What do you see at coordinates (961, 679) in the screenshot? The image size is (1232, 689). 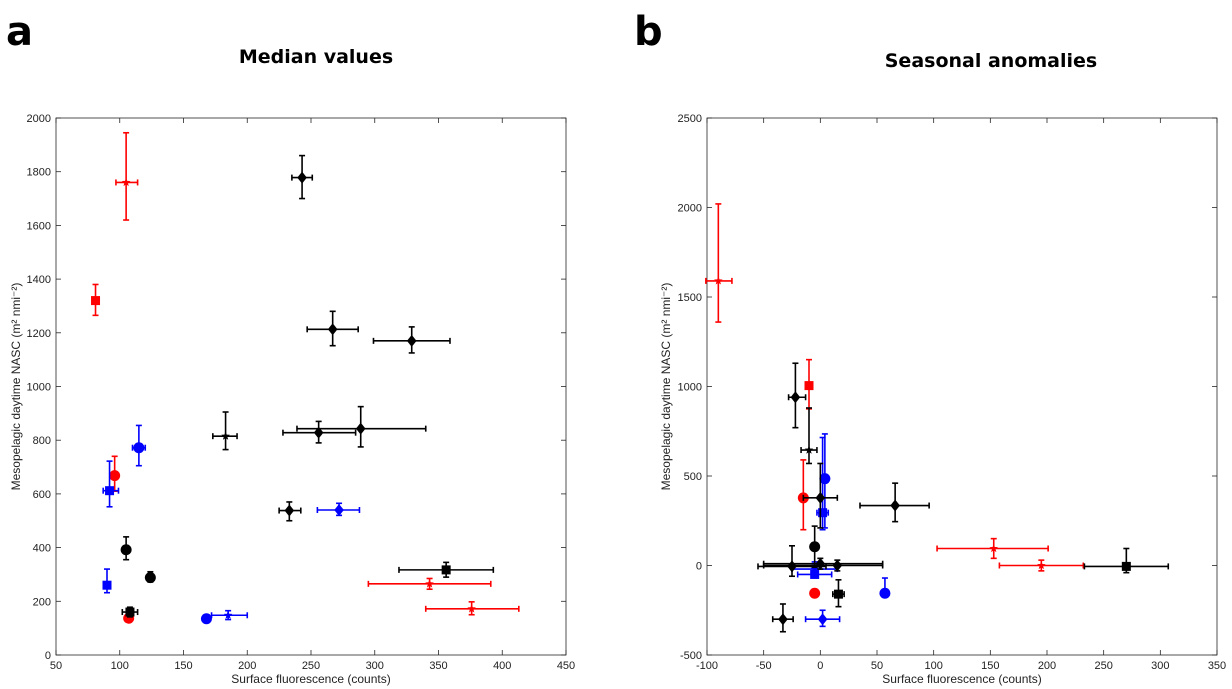 I see `x-axis-label: Surface fluorescence (counts)` at bounding box center [961, 679].